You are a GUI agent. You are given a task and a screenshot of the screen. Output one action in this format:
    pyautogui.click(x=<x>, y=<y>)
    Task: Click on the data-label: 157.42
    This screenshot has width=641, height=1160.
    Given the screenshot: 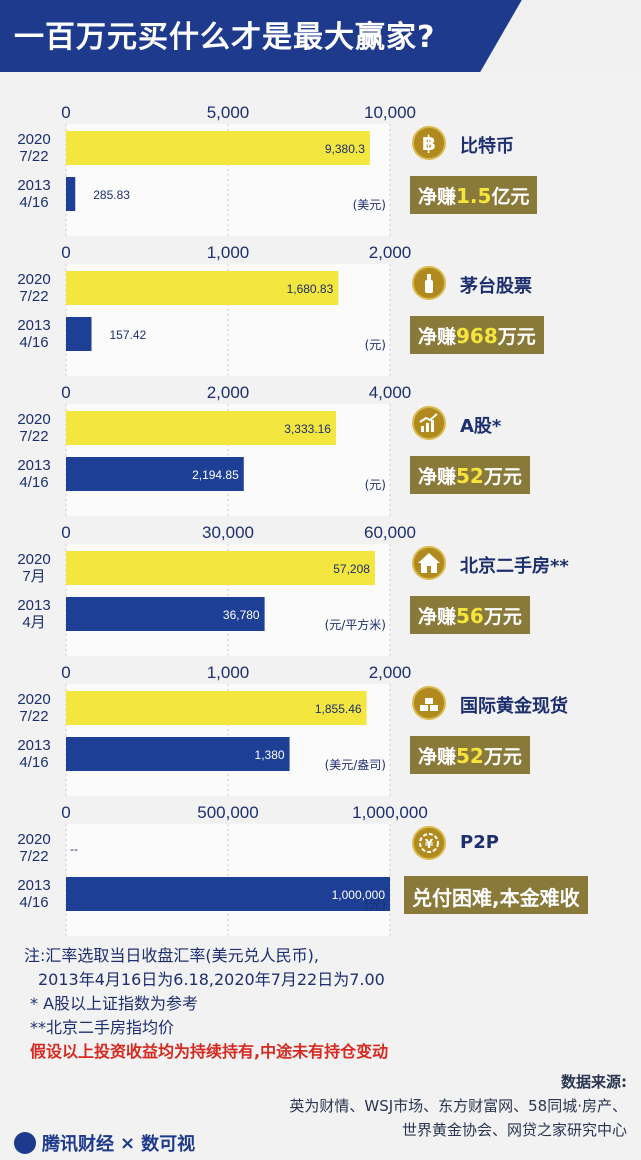 What is the action you would take?
    pyautogui.click(x=128, y=335)
    